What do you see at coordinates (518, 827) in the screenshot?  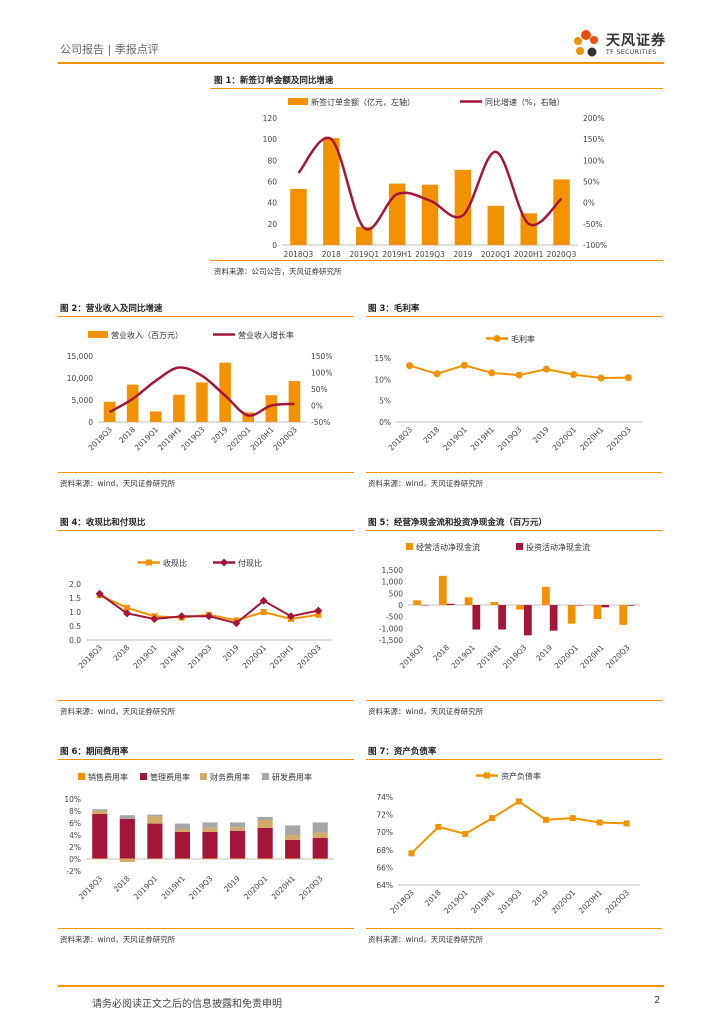 I see `series-line` at bounding box center [518, 827].